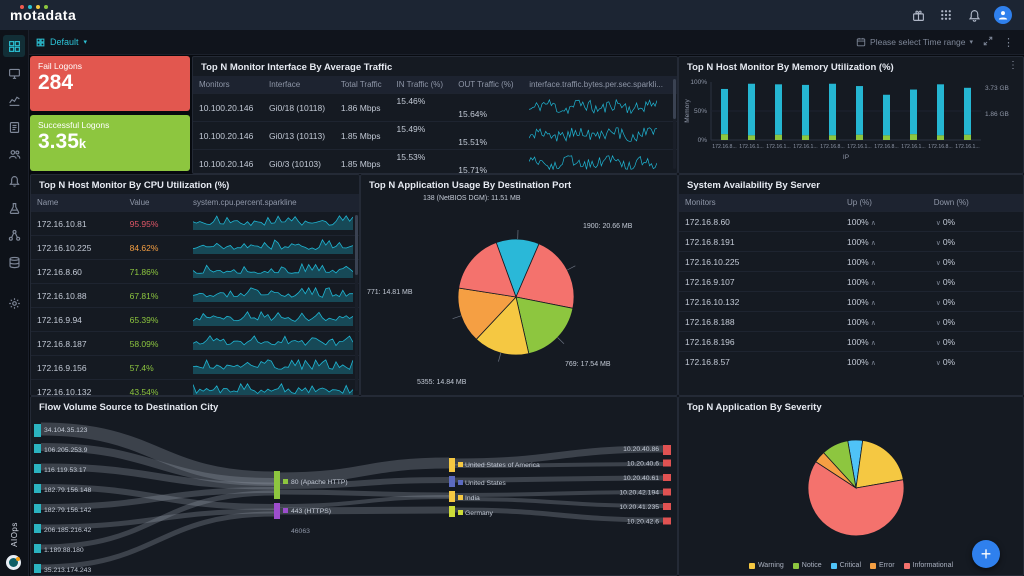 The height and width of the screenshot is (576, 1024). What do you see at coordinates (195, 367) in the screenshot?
I see `table-row: 172.16.9.156 57.4%` at bounding box center [195, 367].